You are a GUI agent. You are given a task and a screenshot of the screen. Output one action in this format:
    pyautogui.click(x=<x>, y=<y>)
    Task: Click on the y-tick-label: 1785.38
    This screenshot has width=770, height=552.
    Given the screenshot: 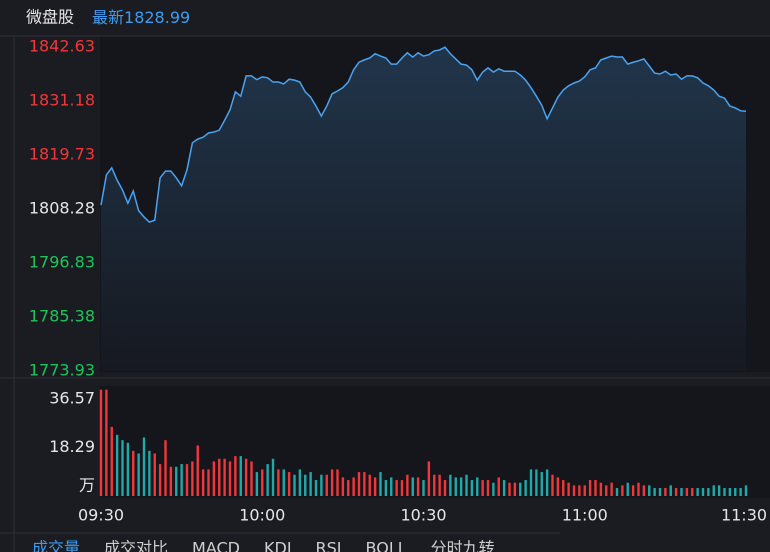 What is the action you would take?
    pyautogui.click(x=62, y=316)
    